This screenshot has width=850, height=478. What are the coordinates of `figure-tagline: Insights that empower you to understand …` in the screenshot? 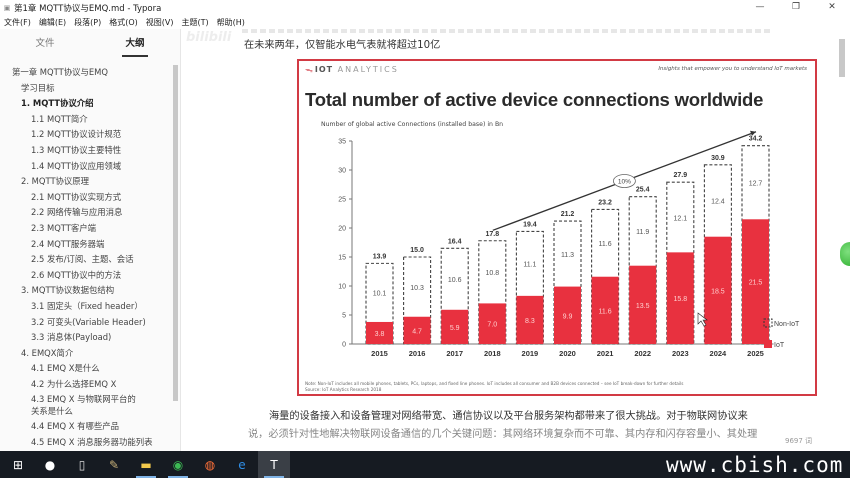 It's located at (732, 69).